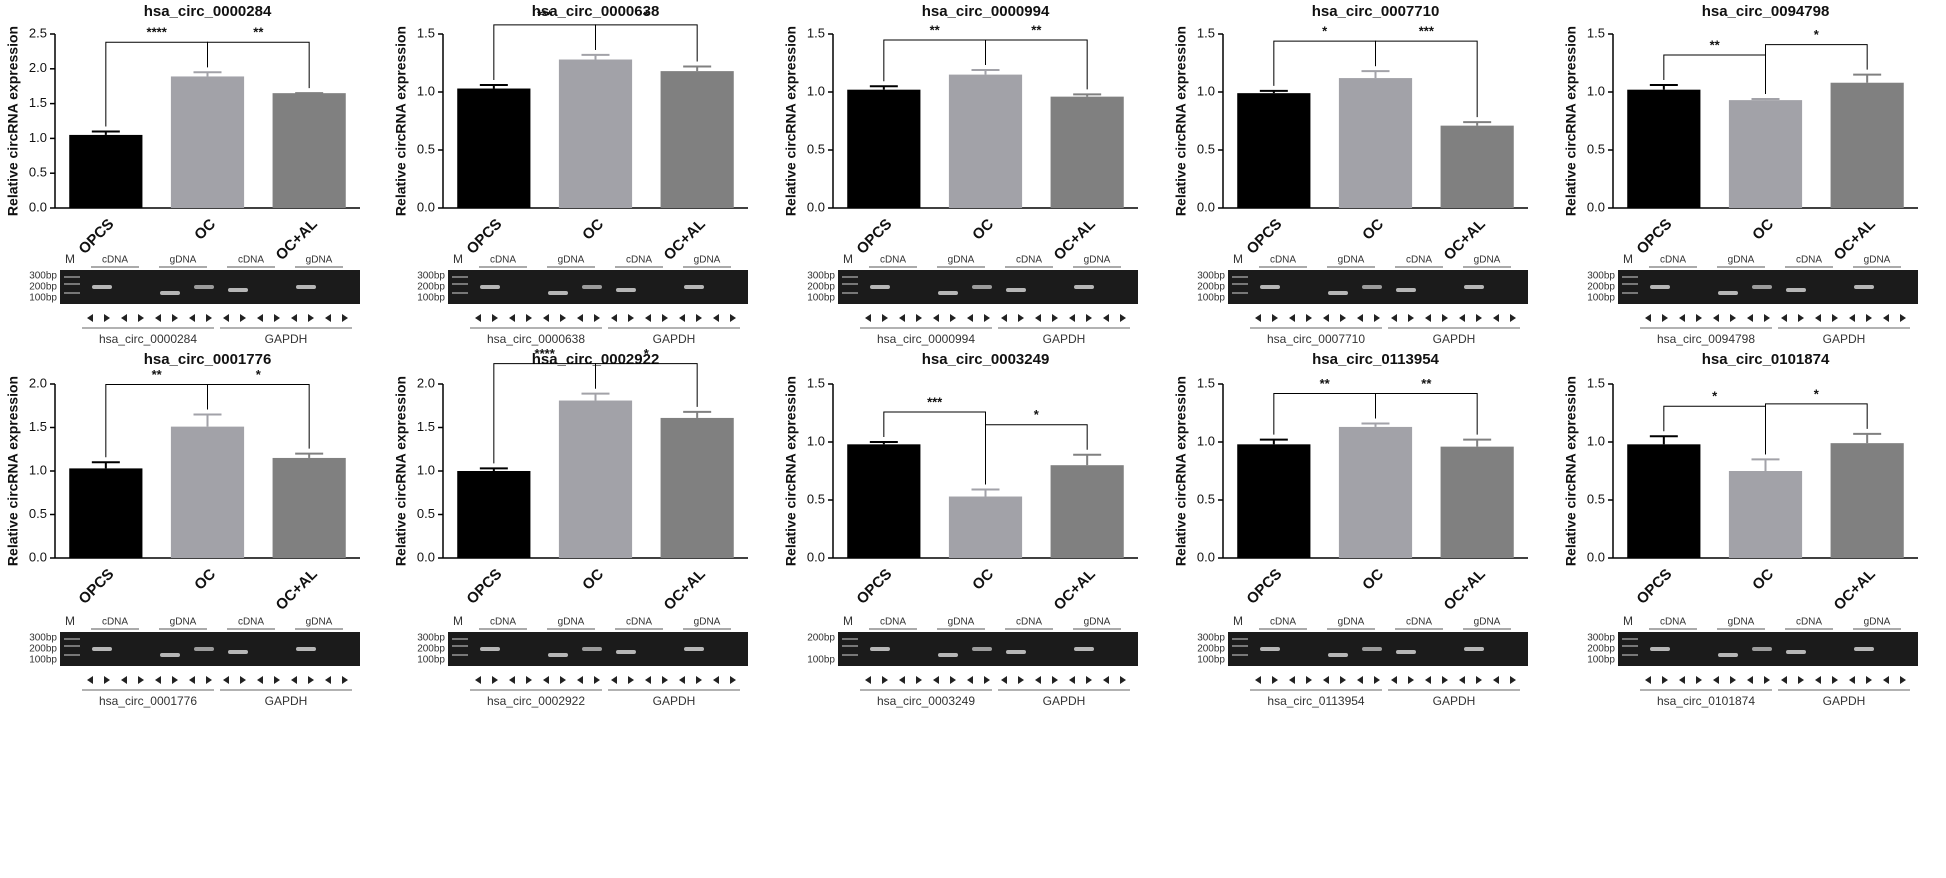  What do you see at coordinates (484, 587) in the screenshot?
I see `x-tick-label: OPCS` at bounding box center [484, 587].